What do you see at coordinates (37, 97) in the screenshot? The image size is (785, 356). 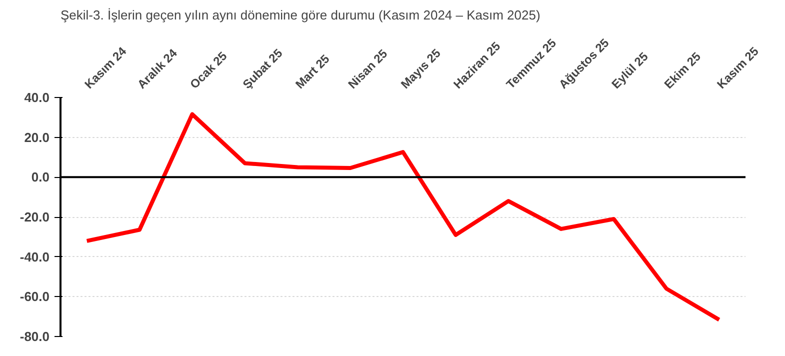 I see `y-tick-label: 40.0` at bounding box center [37, 97].